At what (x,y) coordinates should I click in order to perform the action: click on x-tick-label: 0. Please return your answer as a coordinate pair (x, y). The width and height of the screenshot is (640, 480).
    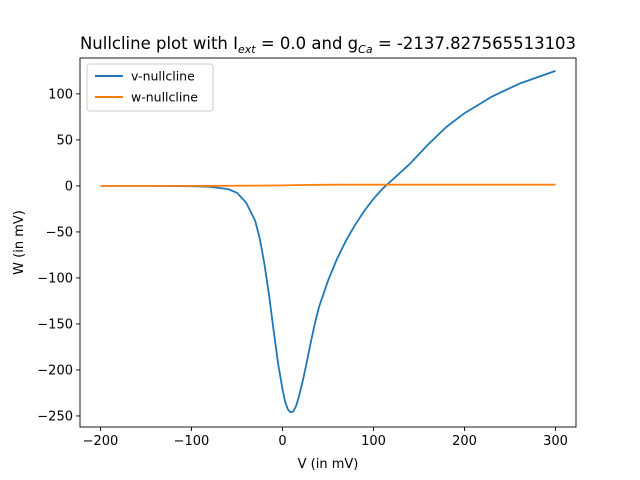
    Looking at the image, I should click on (282, 441).